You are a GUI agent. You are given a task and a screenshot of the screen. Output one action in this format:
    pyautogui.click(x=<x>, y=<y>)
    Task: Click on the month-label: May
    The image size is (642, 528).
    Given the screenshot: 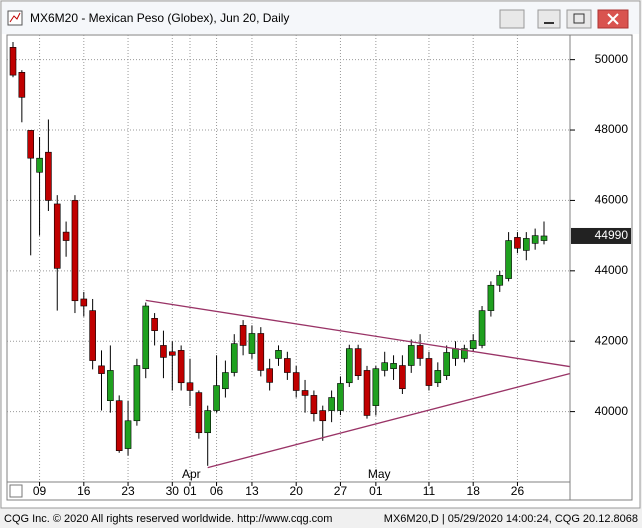 What is the action you would take?
    pyautogui.click(x=379, y=474)
    